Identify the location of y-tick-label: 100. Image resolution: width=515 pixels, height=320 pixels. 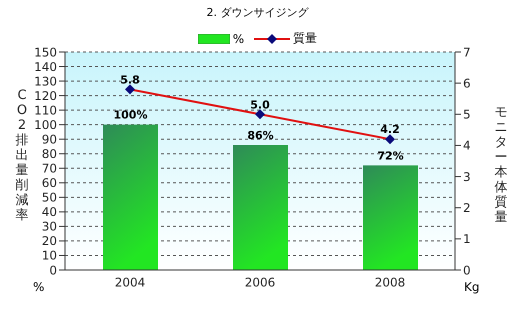
(45, 125).